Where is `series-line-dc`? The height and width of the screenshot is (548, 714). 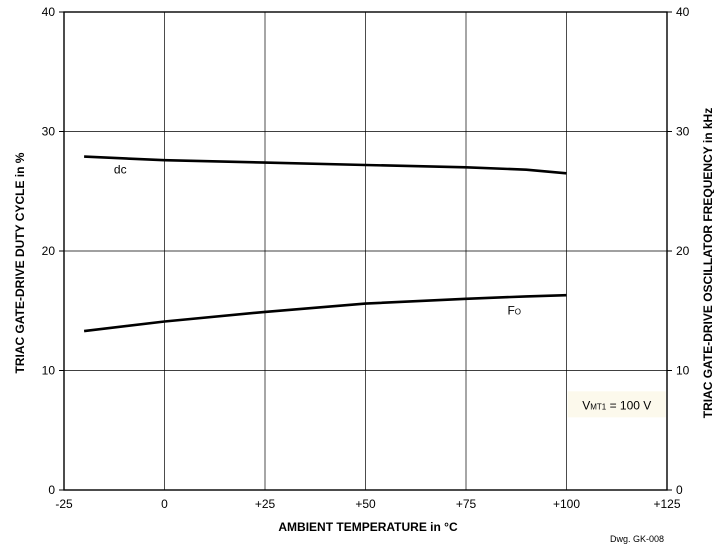
series-line-dc is located at coordinates (325, 165).